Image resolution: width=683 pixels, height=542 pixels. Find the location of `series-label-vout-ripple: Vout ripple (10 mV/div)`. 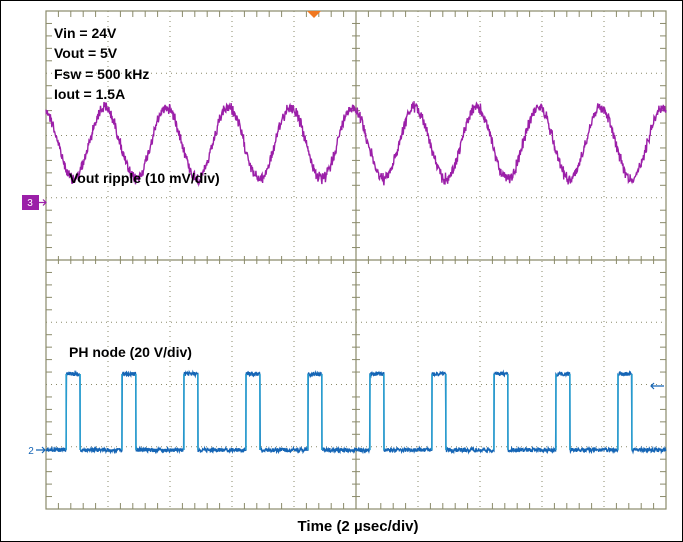

series-label-vout-ripple: Vout ripple (10 mV/div) is located at coordinates (144, 178).